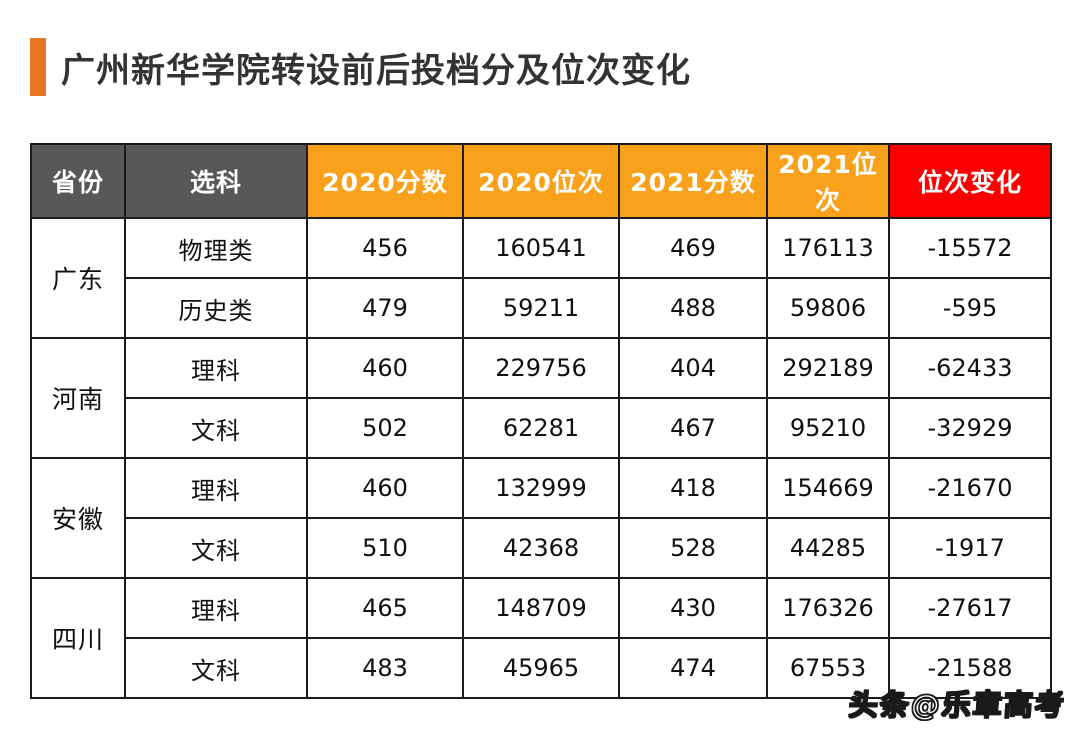 Image resolution: width=1080 pixels, height=732 pixels. I want to click on header-cell-2020-rank: 2020位次, so click(541, 181).